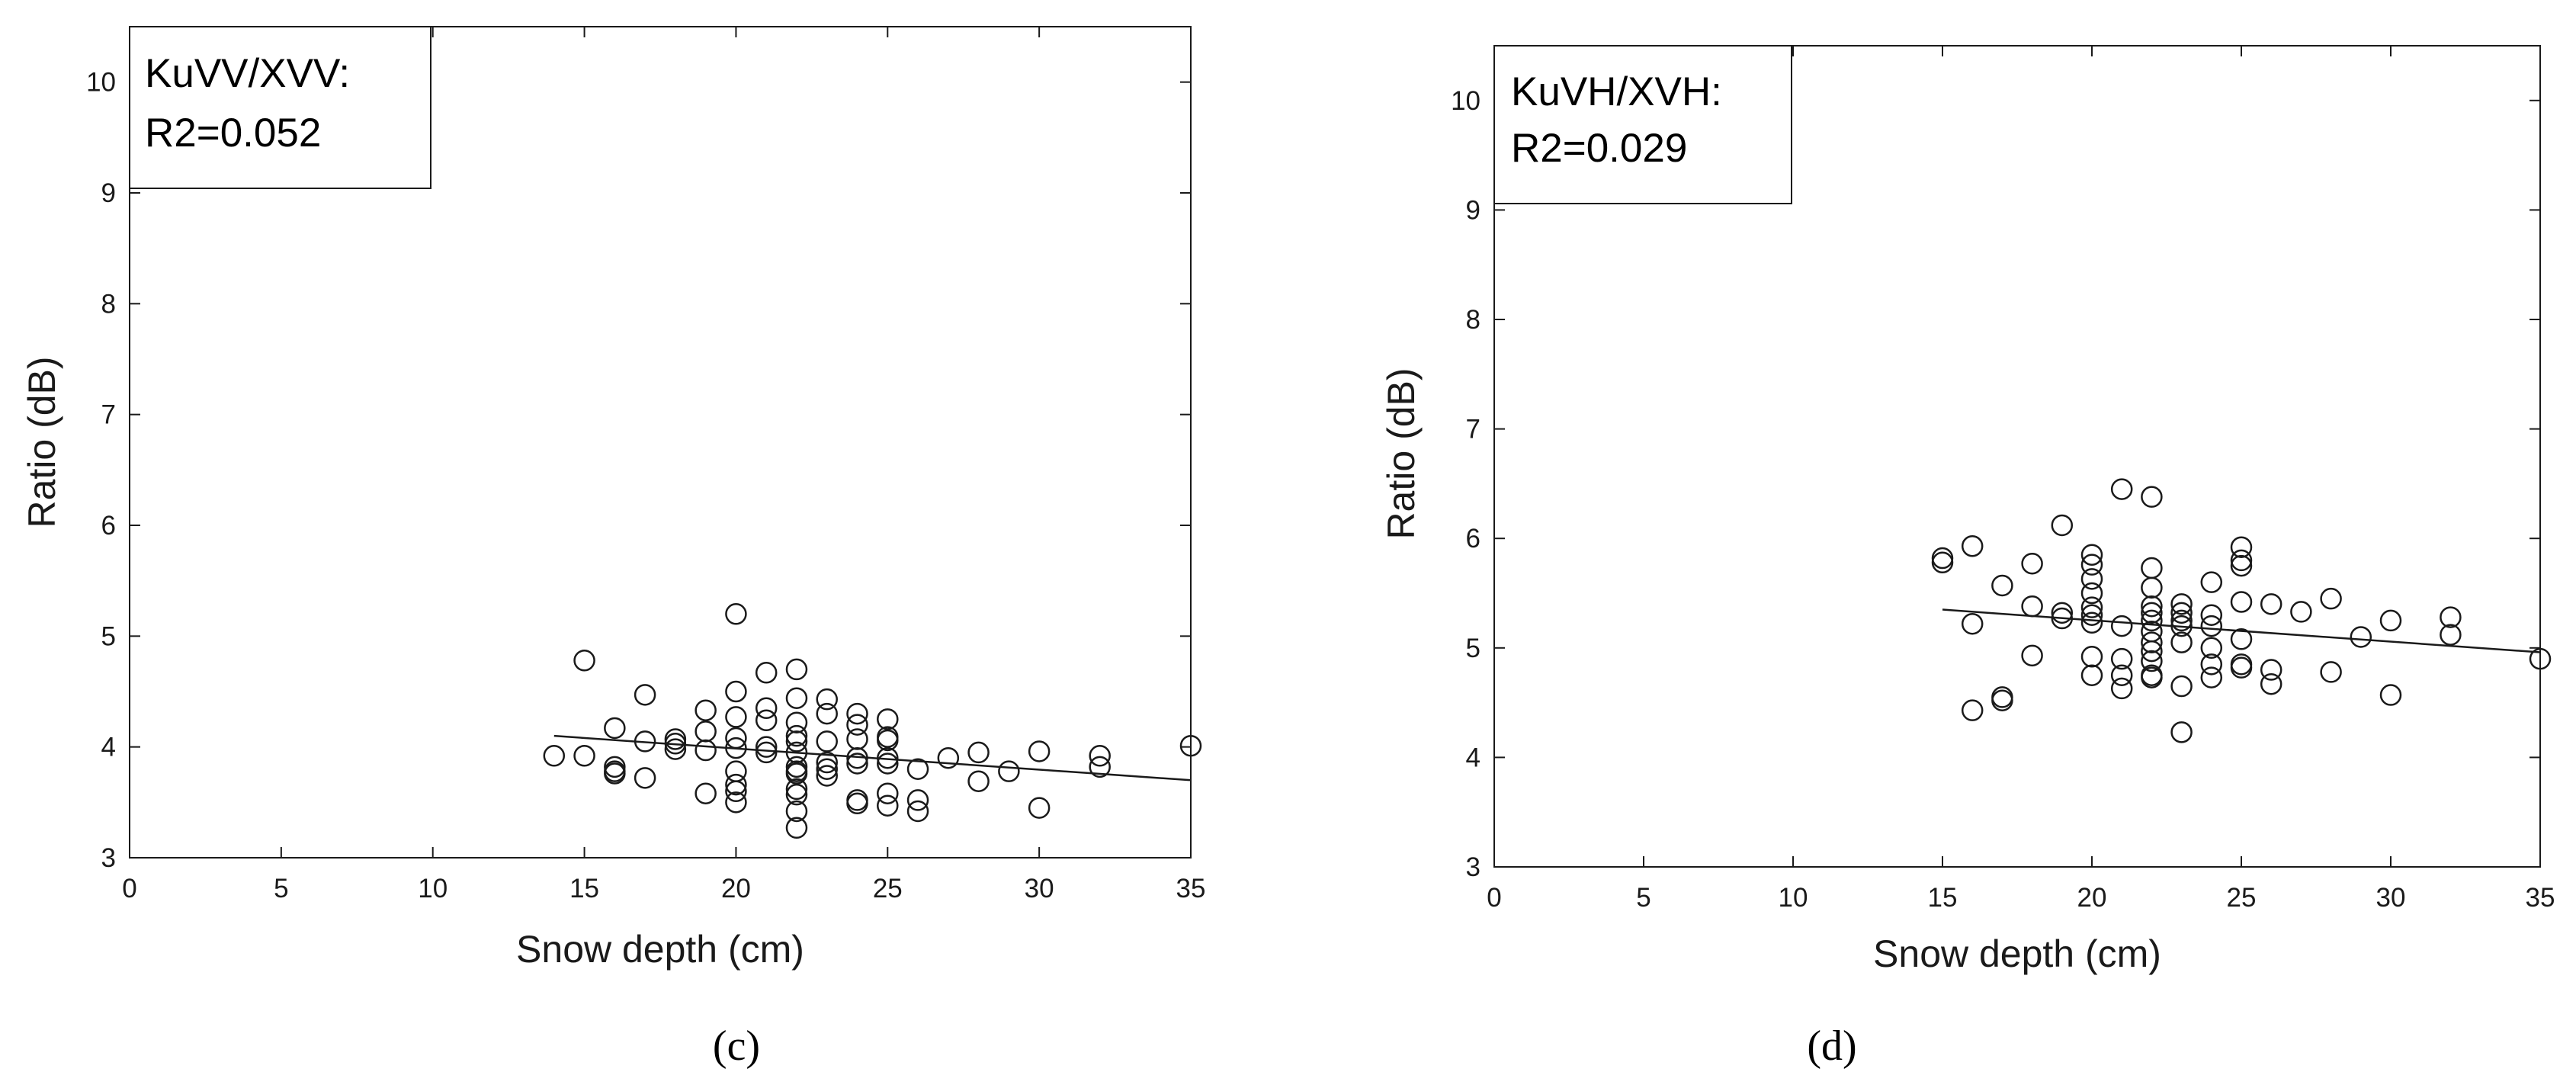 The height and width of the screenshot is (1088, 2576). Describe the element at coordinates (101, 83) in the screenshot. I see `y-tick-label: 10` at that location.